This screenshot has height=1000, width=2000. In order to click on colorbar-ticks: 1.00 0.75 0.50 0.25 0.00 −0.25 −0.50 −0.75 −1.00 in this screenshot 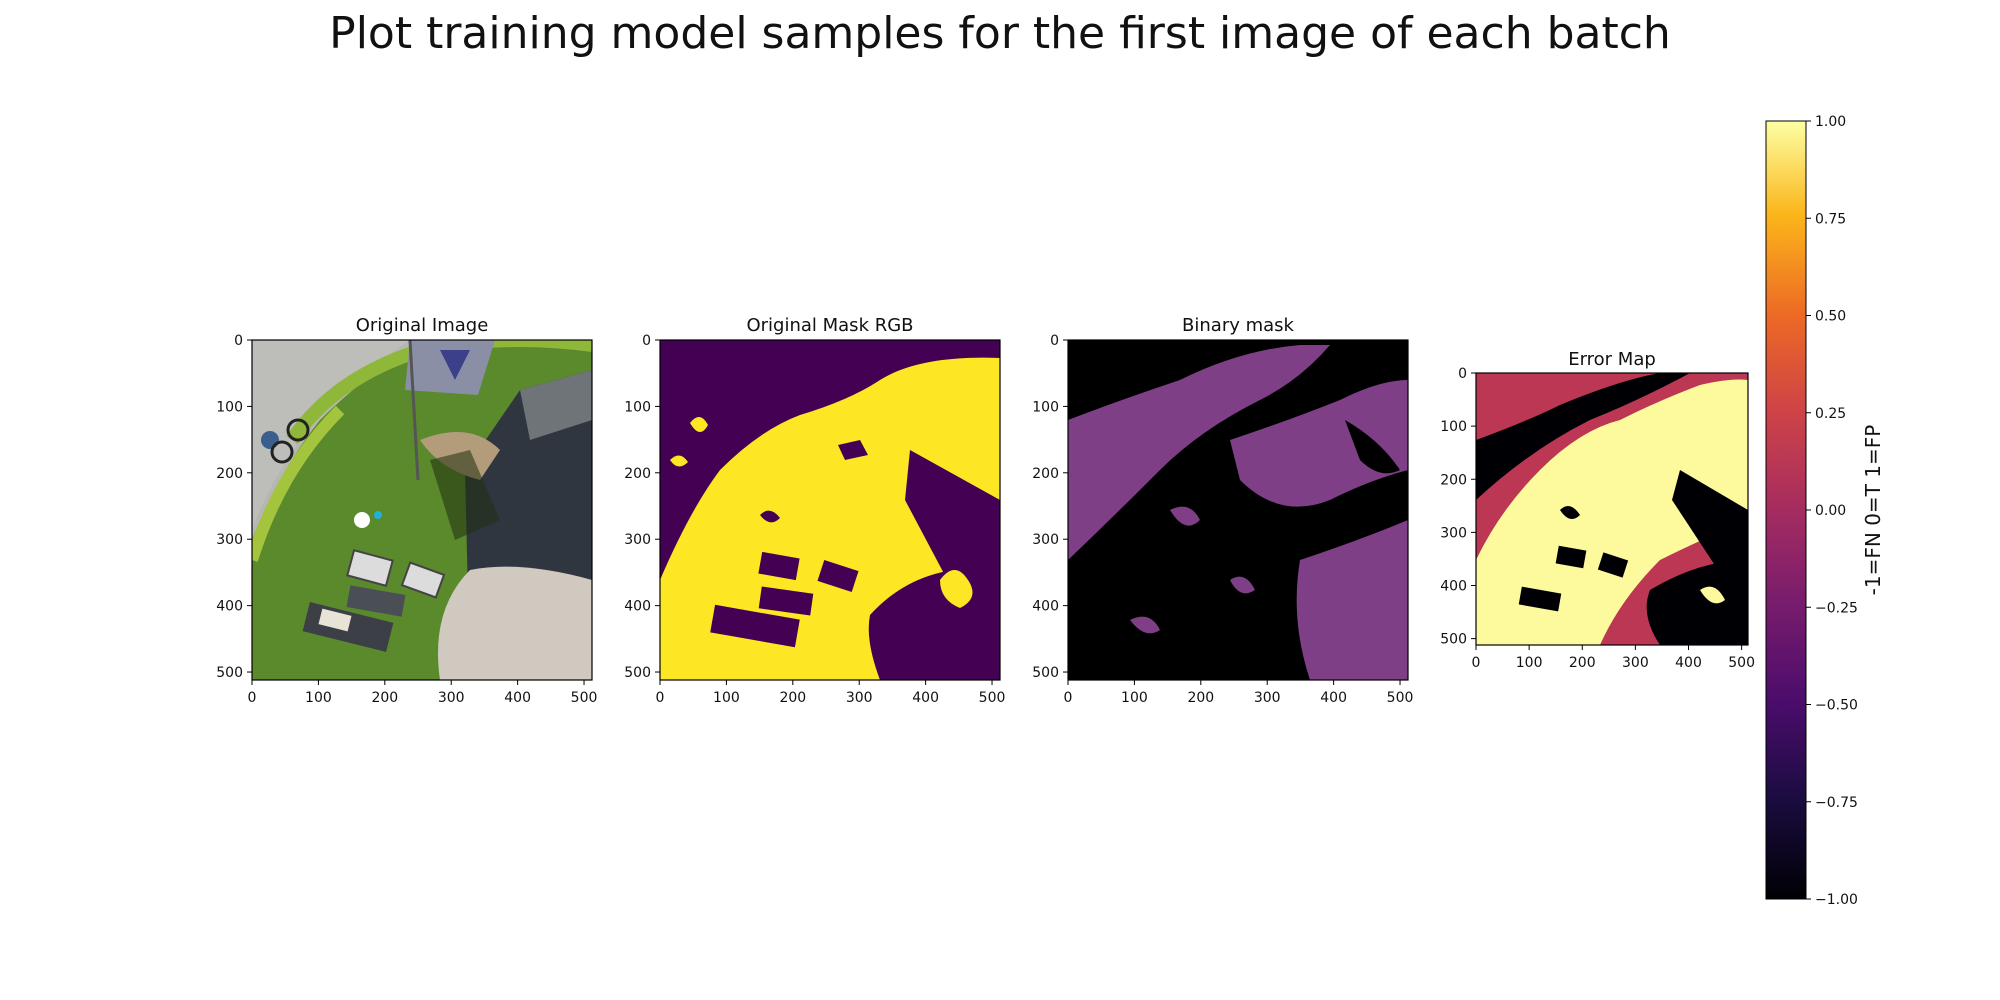, I will do `click(1832, 511)`.